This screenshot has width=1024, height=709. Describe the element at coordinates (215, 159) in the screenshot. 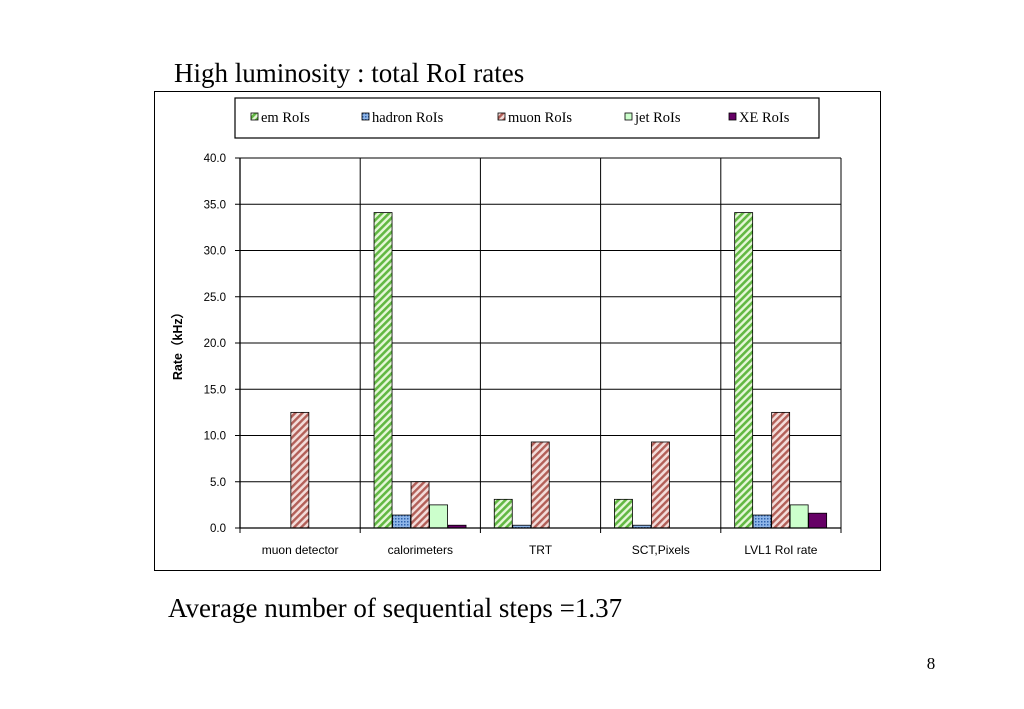

I see `y-tick-label: 40.0` at that location.